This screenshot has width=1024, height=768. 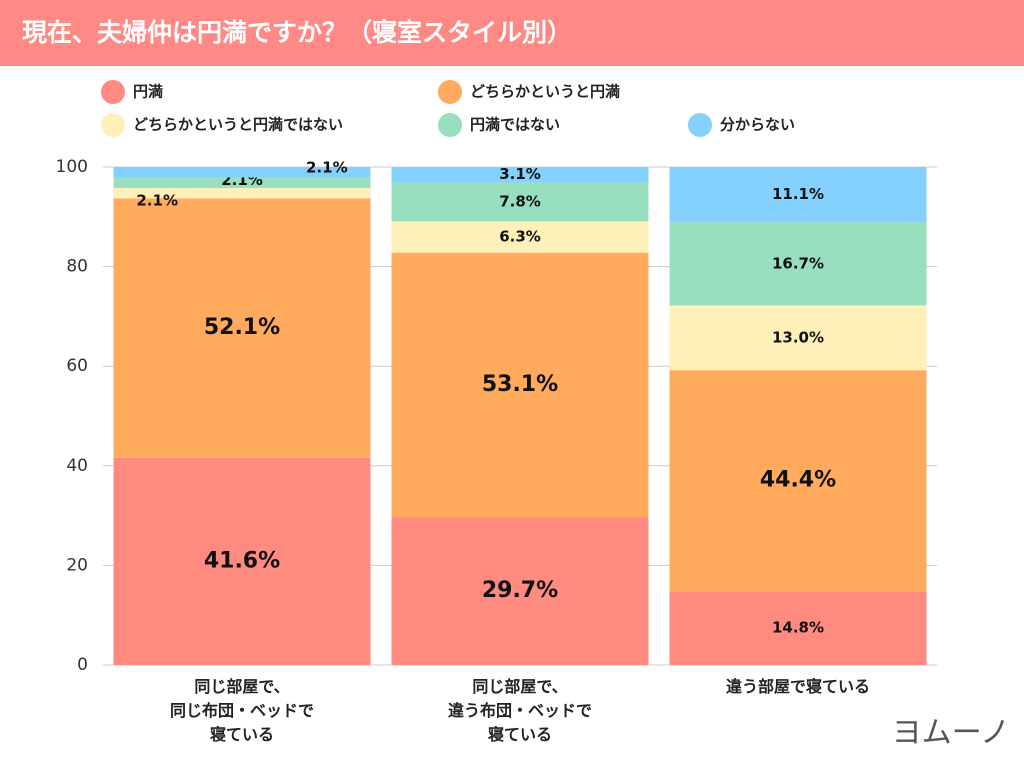 What do you see at coordinates (297, 32) in the screenshot?
I see `chart-title: 現在、夫婦仲は円満ですか？（寝室スタイル別）` at bounding box center [297, 32].